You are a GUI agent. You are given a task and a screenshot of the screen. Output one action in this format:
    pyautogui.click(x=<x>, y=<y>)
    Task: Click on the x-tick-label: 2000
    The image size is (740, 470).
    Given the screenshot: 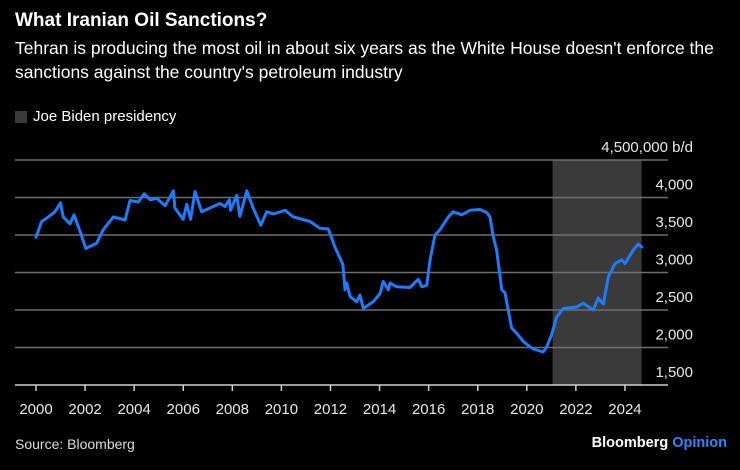 What is the action you would take?
    pyautogui.click(x=35, y=409)
    